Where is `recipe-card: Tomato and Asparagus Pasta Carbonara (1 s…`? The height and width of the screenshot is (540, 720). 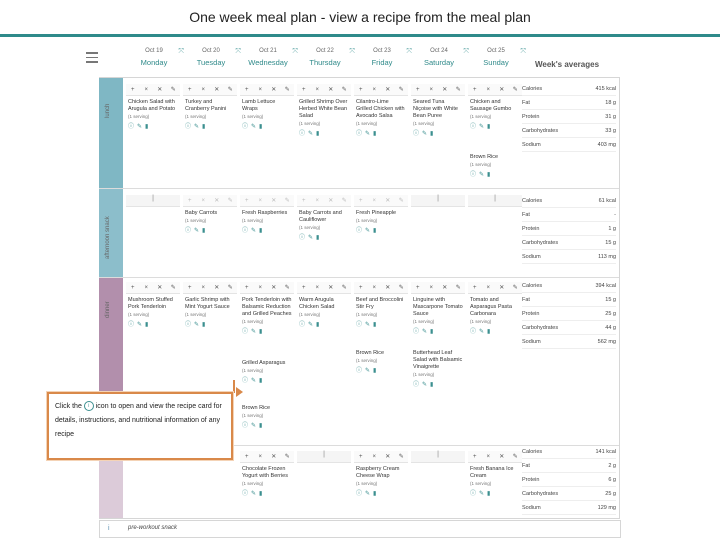
recipe-card: Tomato and Asparagus Pasta Carbonara (1 s… is located at coordinates (495, 315).